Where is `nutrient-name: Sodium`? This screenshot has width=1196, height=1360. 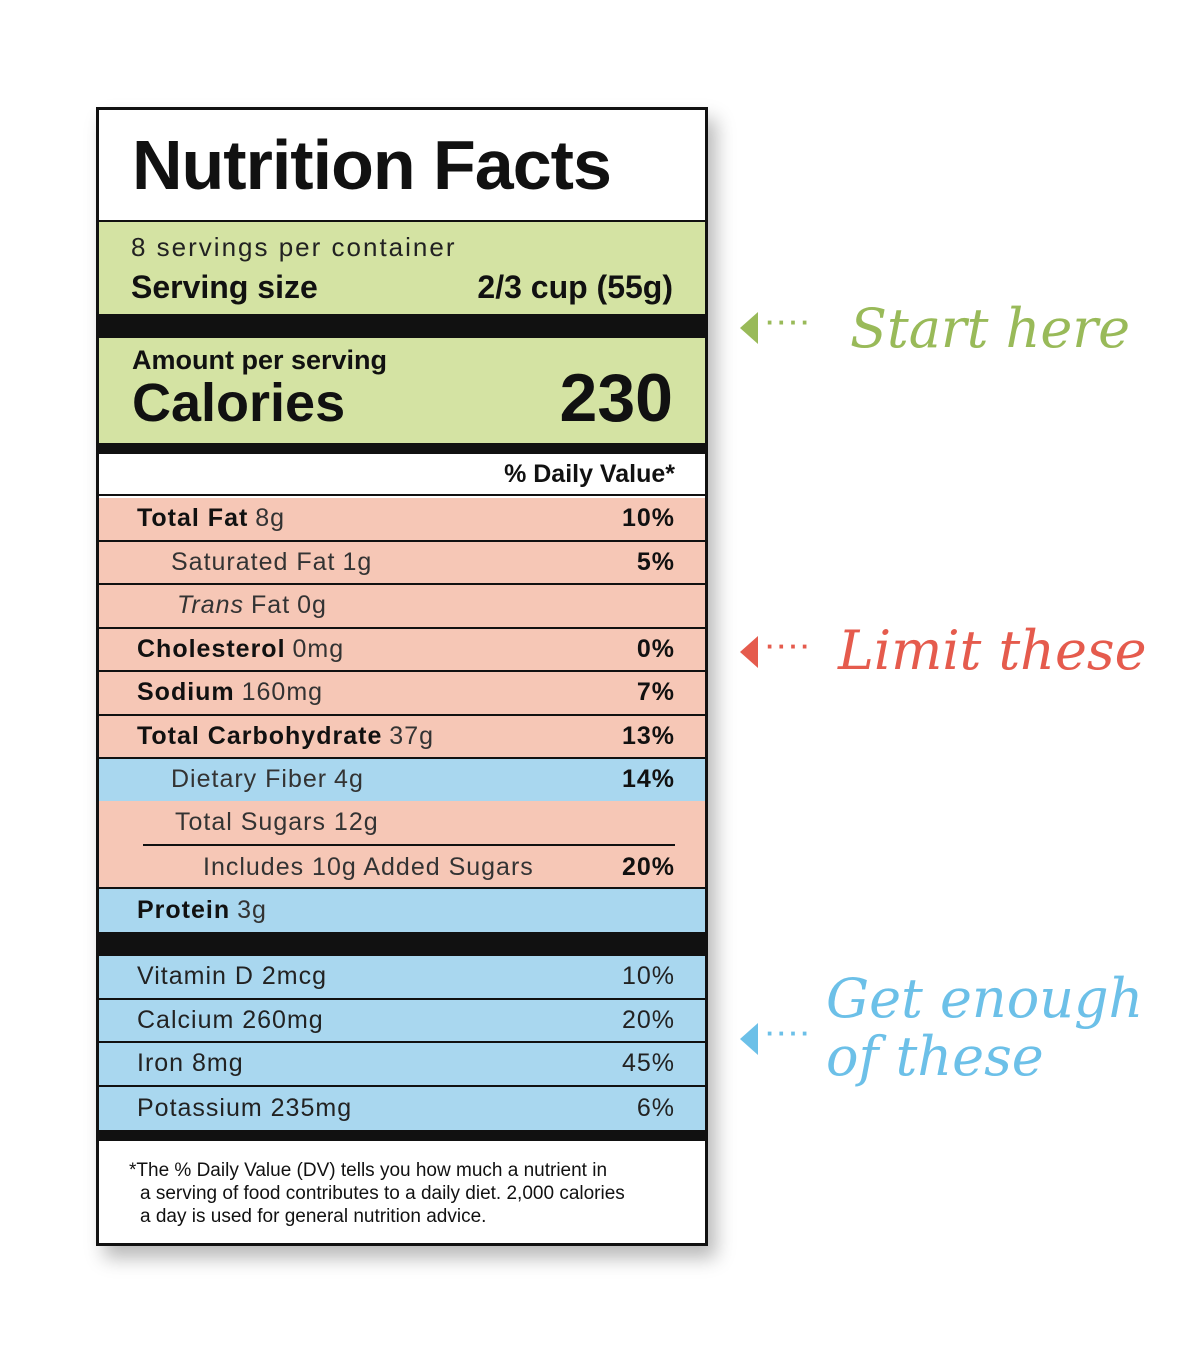 nutrient-name: Sodium is located at coordinates (186, 692).